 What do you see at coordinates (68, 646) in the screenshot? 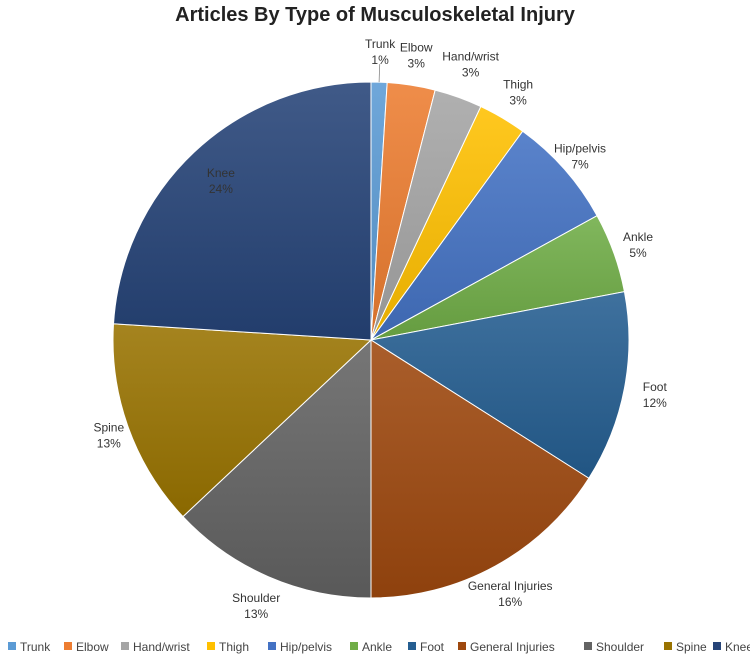
I see `legend-swatch-elbow` at bounding box center [68, 646].